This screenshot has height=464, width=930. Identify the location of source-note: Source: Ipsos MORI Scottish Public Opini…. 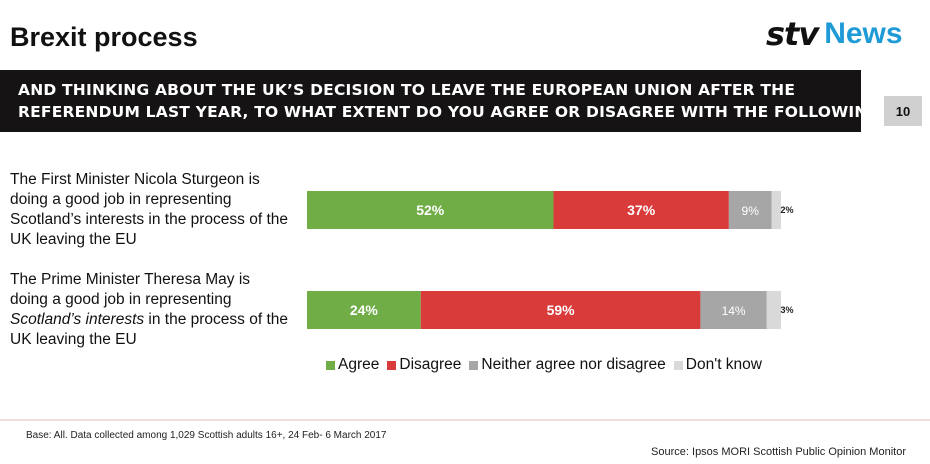
(778, 452).